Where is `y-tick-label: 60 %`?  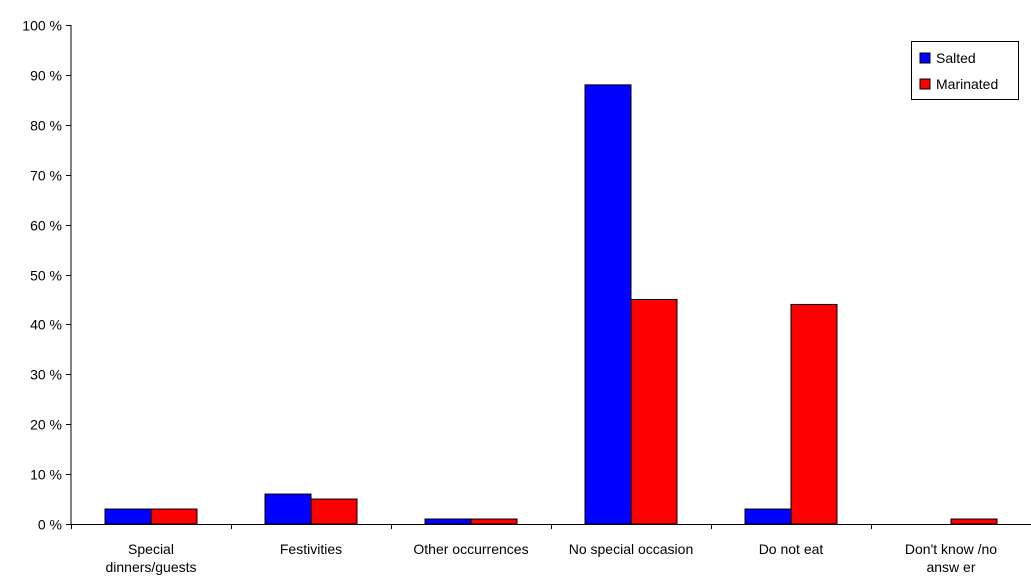 y-tick-label: 60 % is located at coordinates (46, 226).